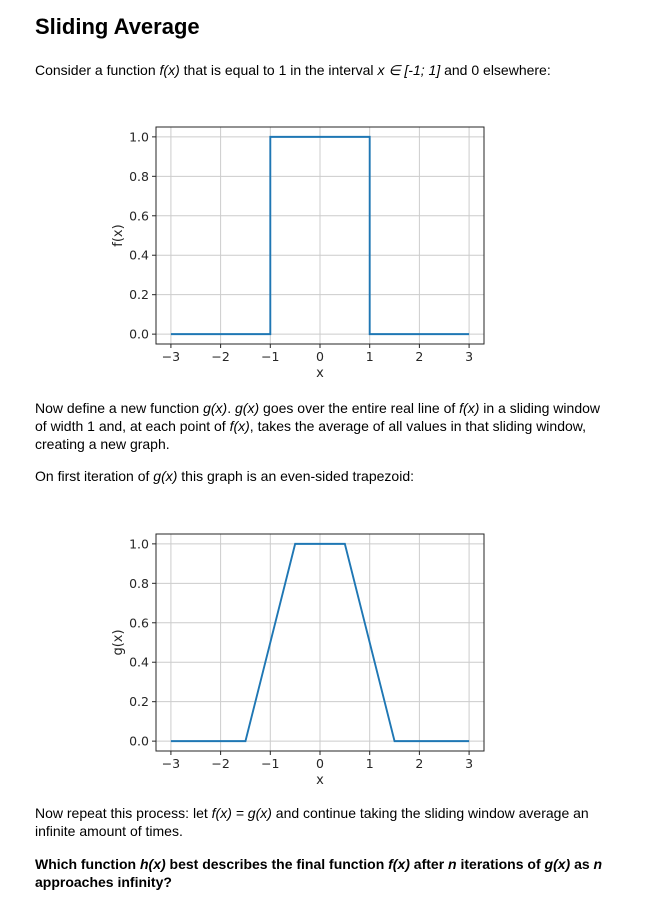 The height and width of the screenshot is (903, 650). What do you see at coordinates (582, 864) in the screenshot?
I see `emphasized-text: as` at bounding box center [582, 864].